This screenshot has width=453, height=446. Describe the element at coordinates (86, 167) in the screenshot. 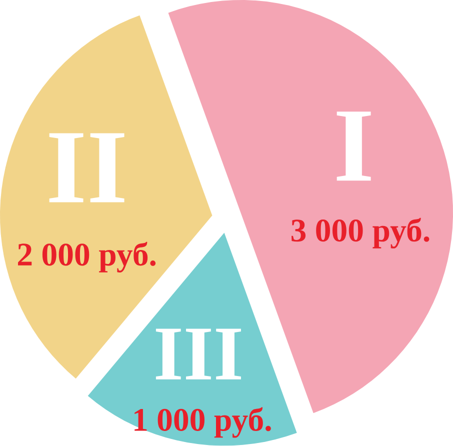

I see `slice-label: II` at that location.